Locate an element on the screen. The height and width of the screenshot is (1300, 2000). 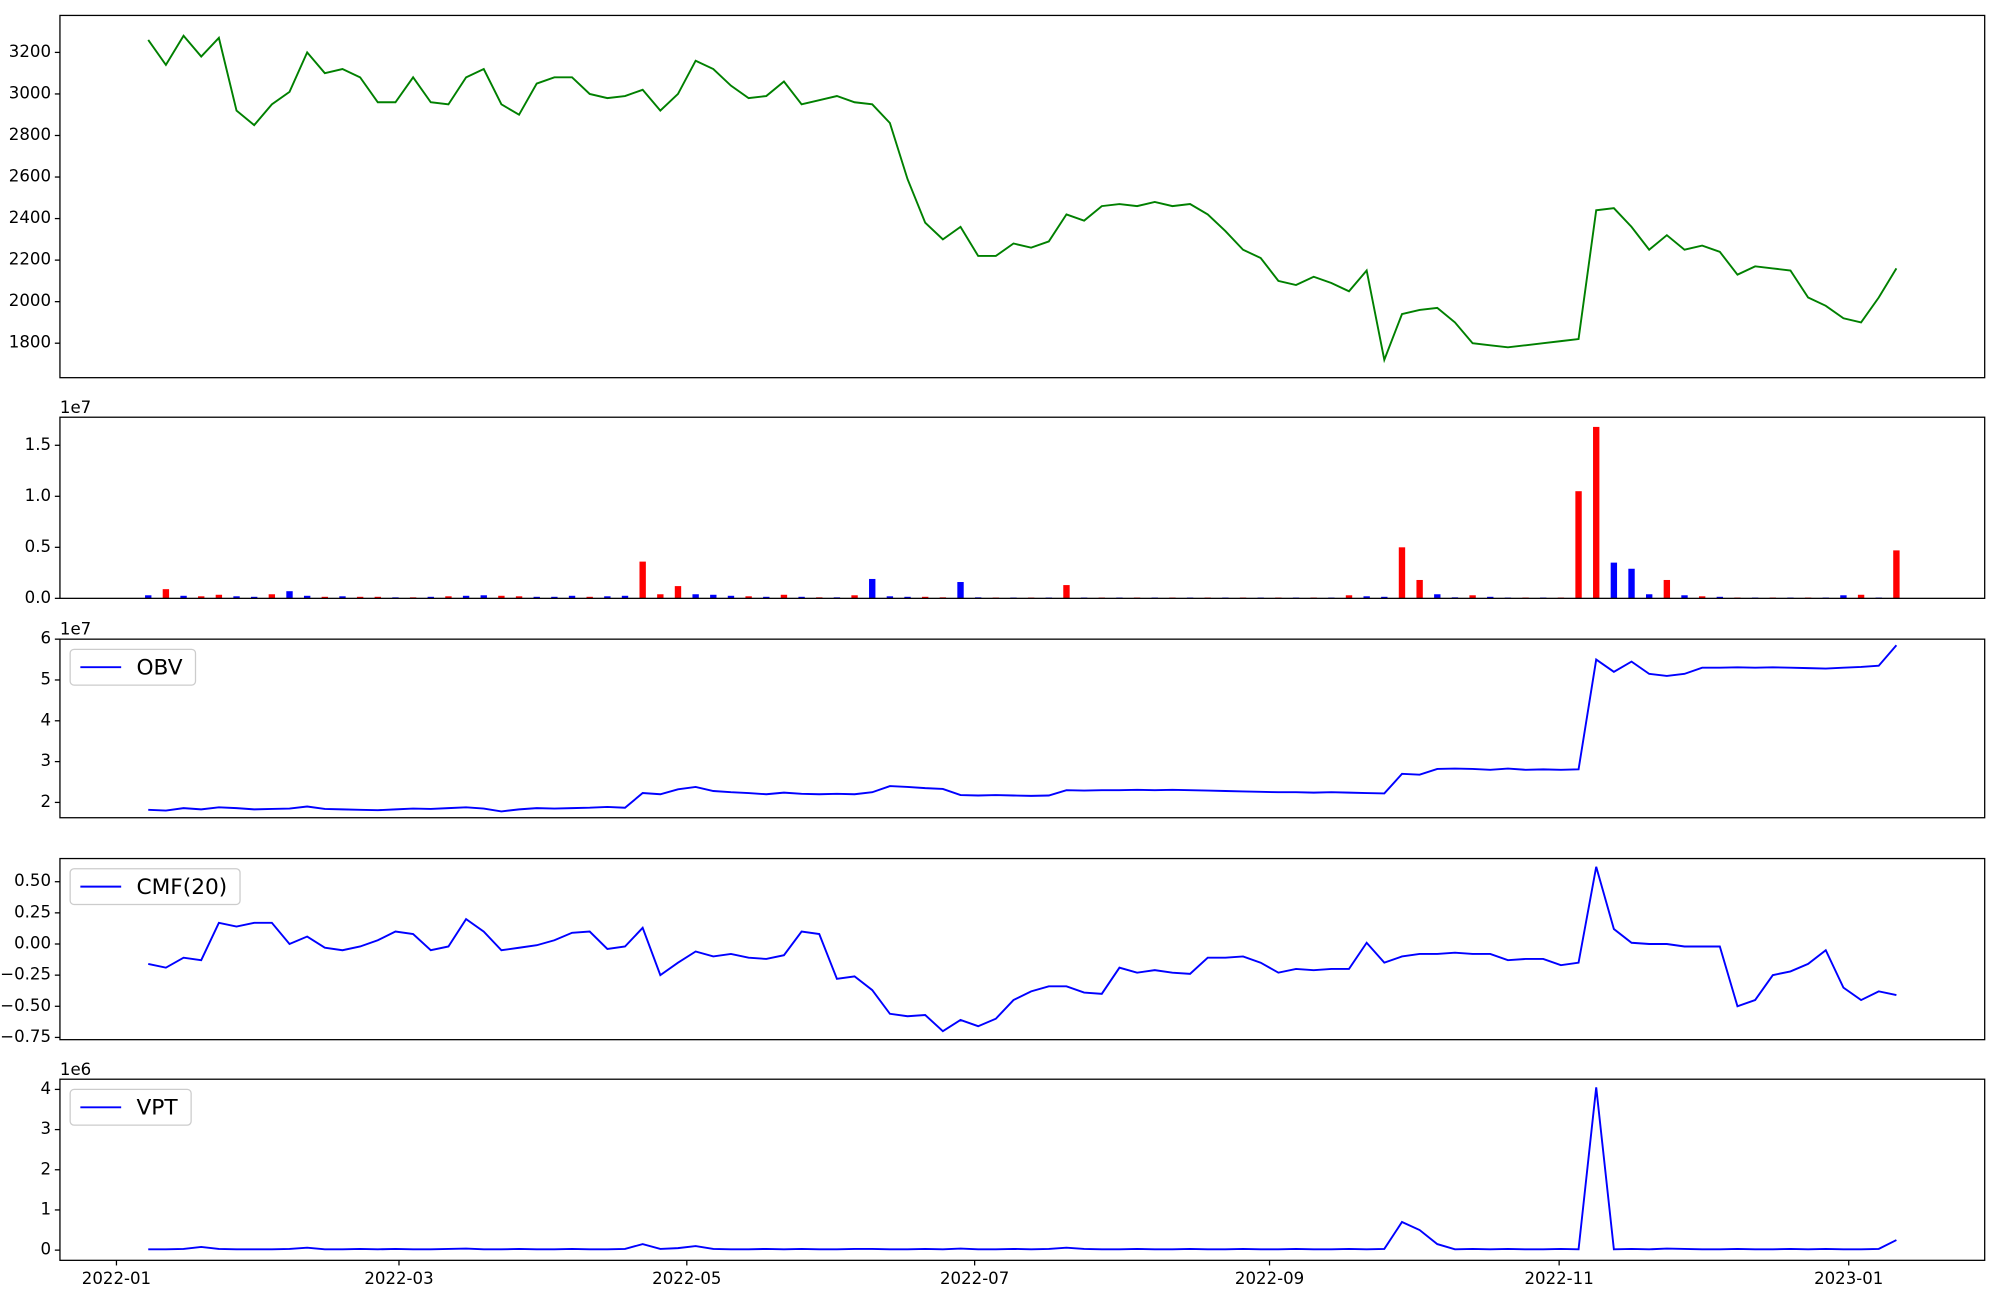
x-tick-label: 2022-01 is located at coordinates (116, 1278).